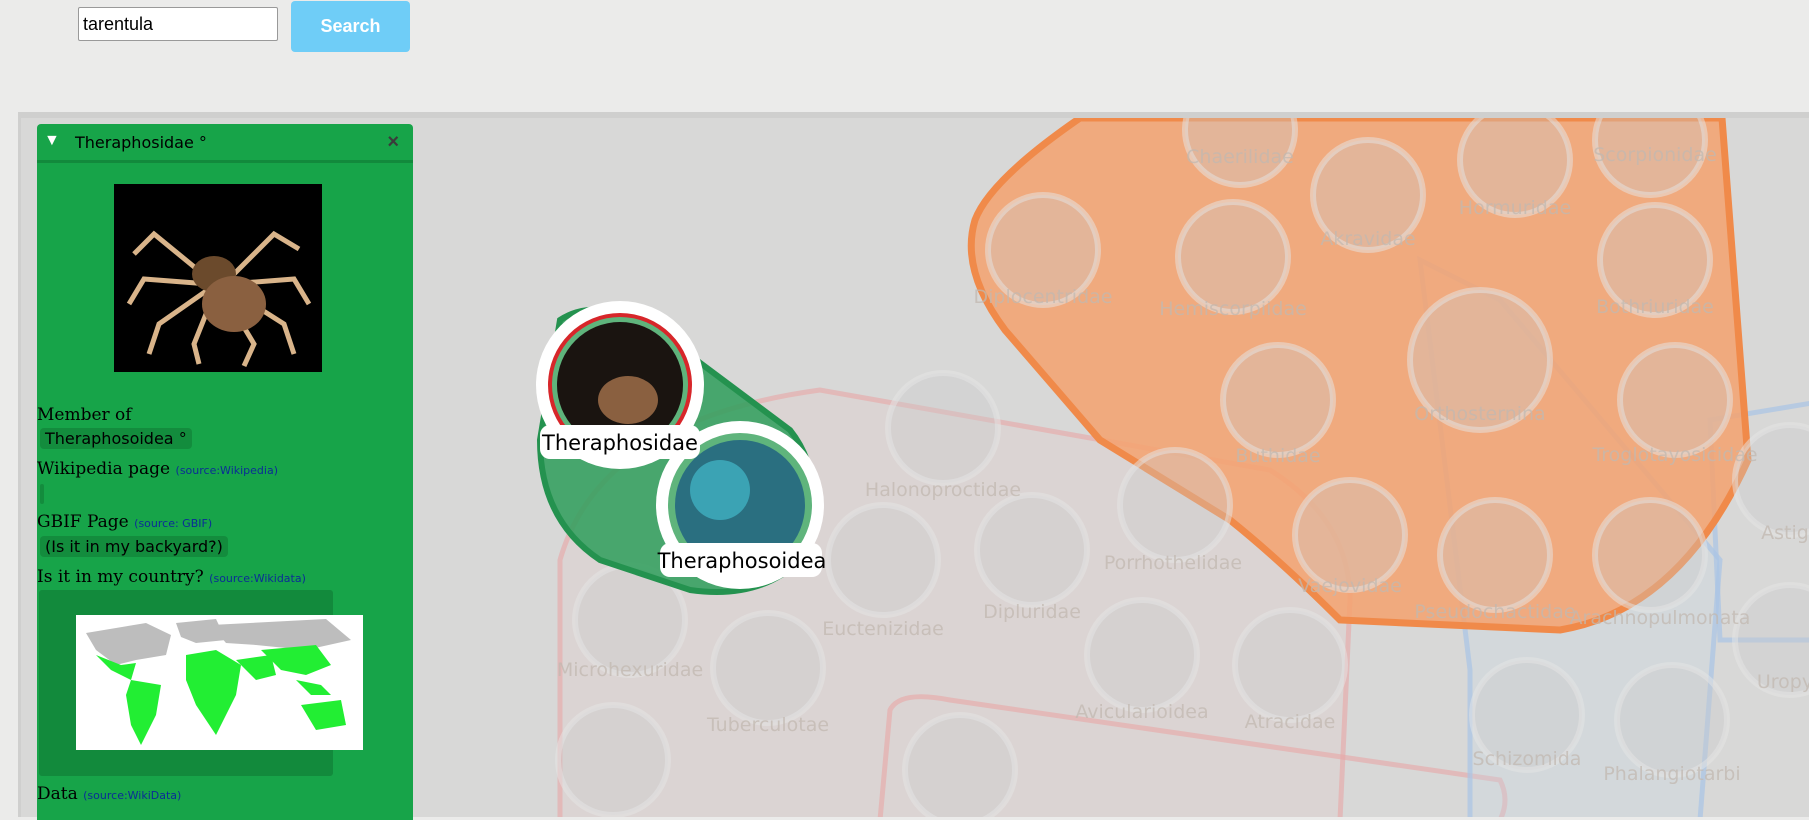  Describe the element at coordinates (84, 415) in the screenshot. I see `member-of-label: Member of` at that location.